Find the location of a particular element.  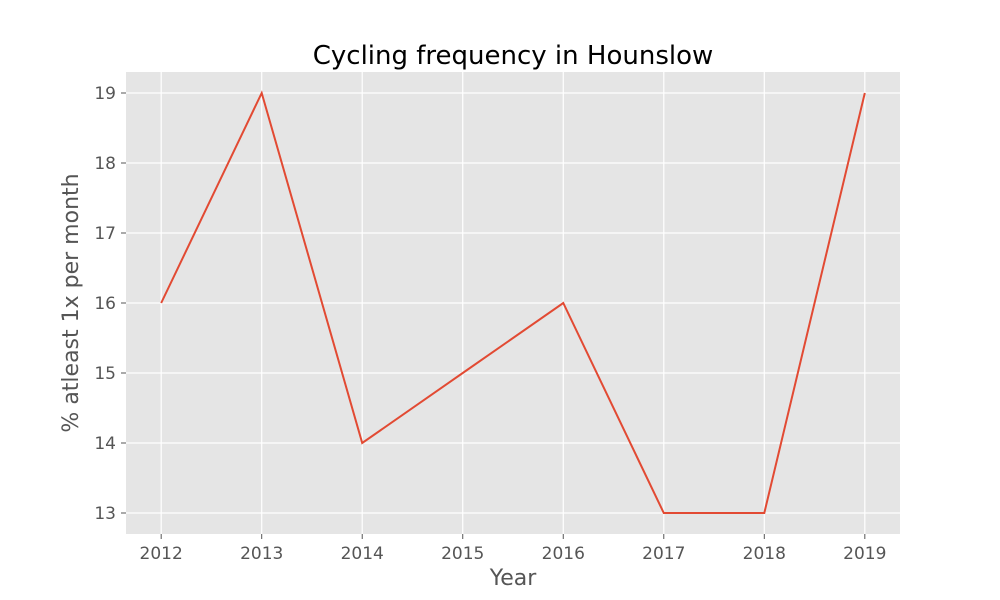

x-tick-label: 2014 is located at coordinates (362, 554).